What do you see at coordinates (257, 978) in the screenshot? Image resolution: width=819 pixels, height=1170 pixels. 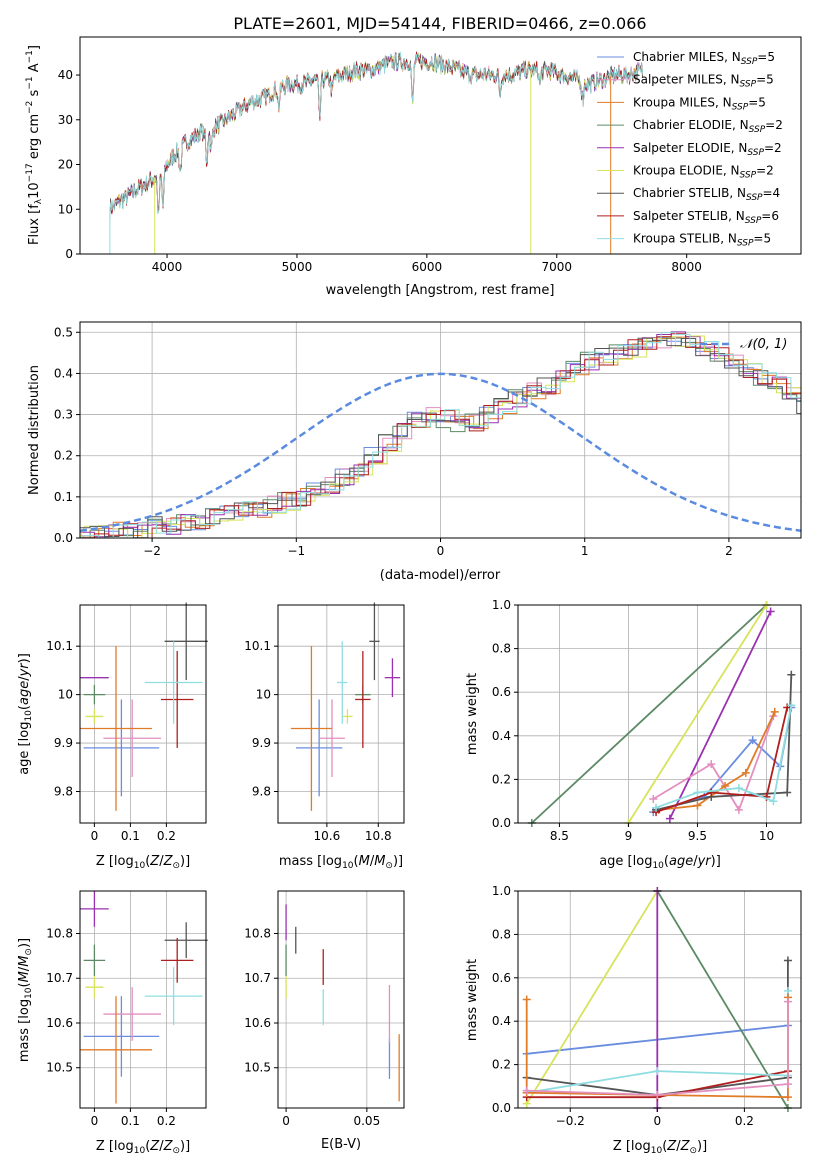 I see `y-tick-label: 10.7` at bounding box center [257, 978].